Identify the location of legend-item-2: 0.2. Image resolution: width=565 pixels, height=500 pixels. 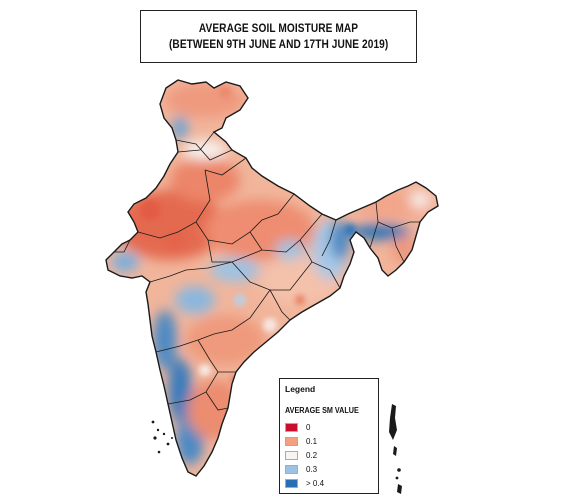
(301, 455).